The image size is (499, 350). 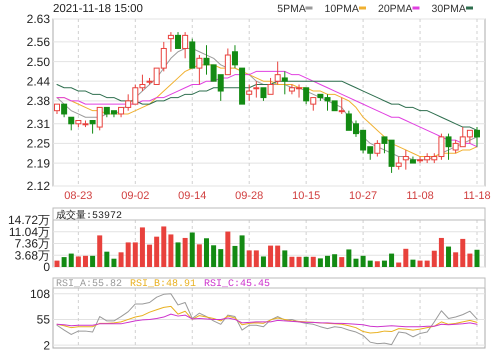 What do you see at coordinates (135, 196) in the screenshot?
I see `x-tick-label: 09-02` at bounding box center [135, 196].